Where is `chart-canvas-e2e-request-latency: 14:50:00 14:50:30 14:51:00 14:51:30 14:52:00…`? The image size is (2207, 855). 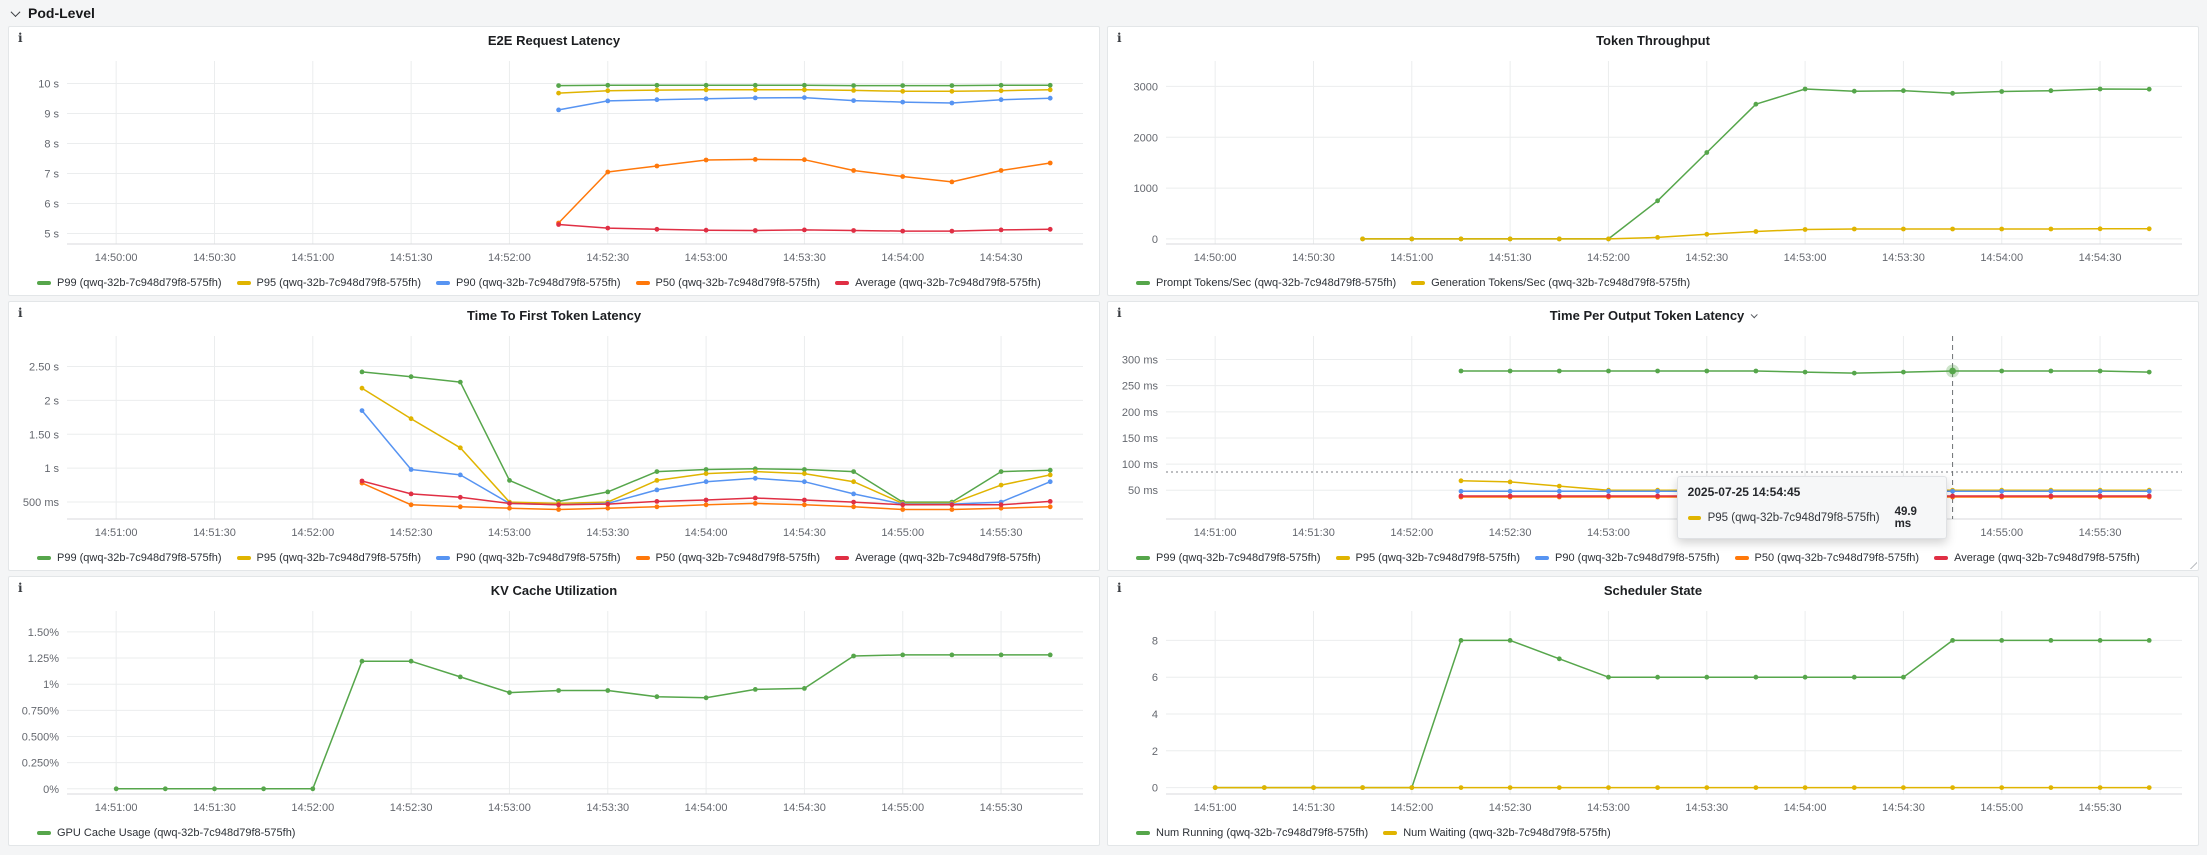 chart-canvas-e2e-request-latency: 14:50:00 14:50:30 14:51:00 14:51:30 14:52:00… is located at coordinates (553, 161).